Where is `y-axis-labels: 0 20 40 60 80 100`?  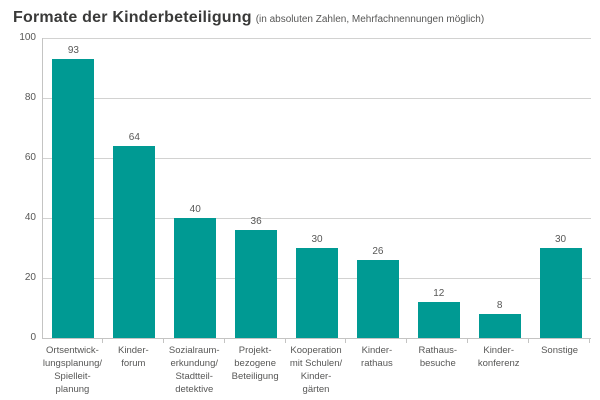
y-axis-labels: 0 20 40 60 80 100 is located at coordinates (18, 188).